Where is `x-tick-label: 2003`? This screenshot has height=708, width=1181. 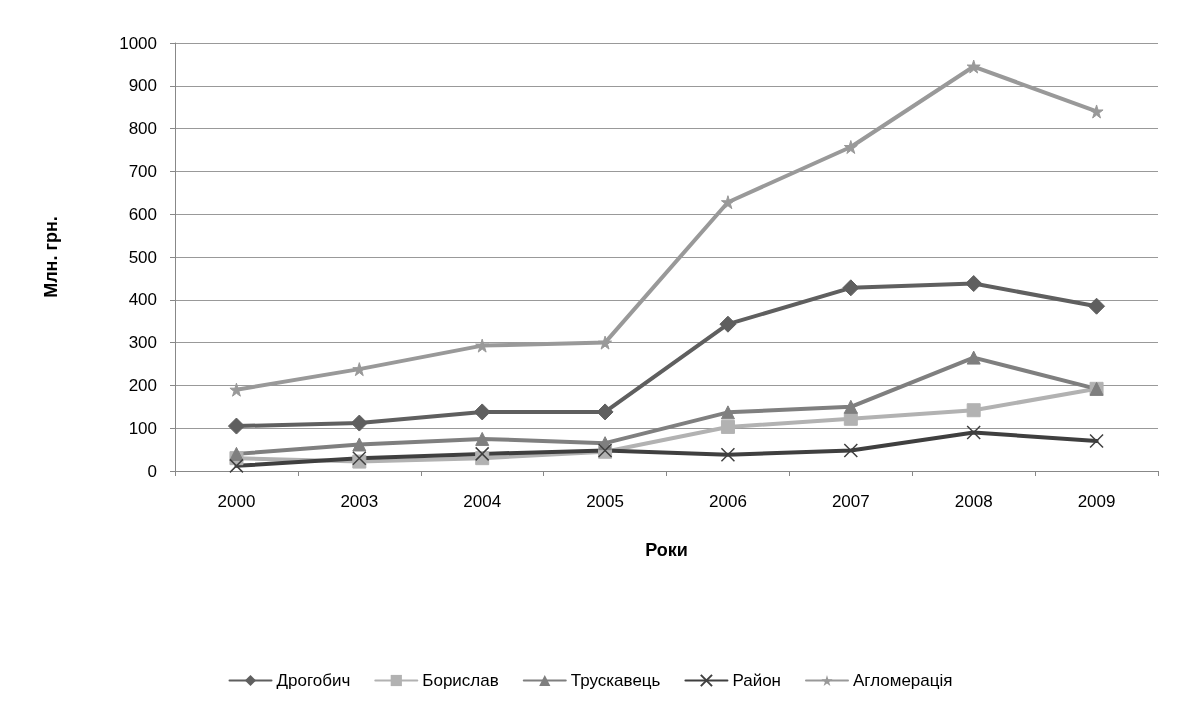
x-tick-label: 2003 is located at coordinates (359, 501).